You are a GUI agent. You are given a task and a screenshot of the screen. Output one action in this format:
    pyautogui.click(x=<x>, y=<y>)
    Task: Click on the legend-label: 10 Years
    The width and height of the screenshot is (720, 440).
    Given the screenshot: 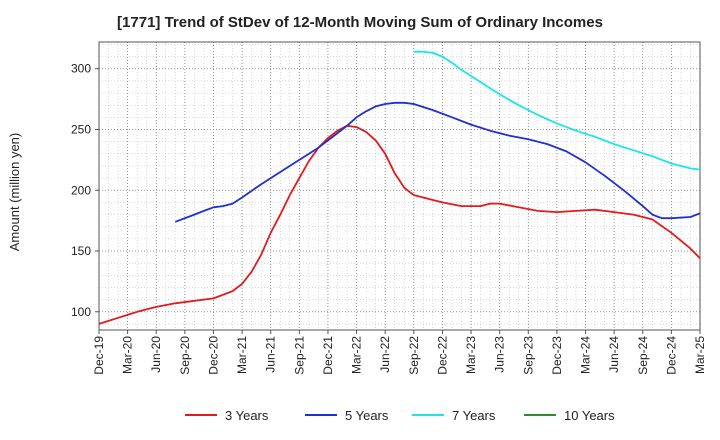 What is the action you would take?
    pyautogui.click(x=589, y=415)
    